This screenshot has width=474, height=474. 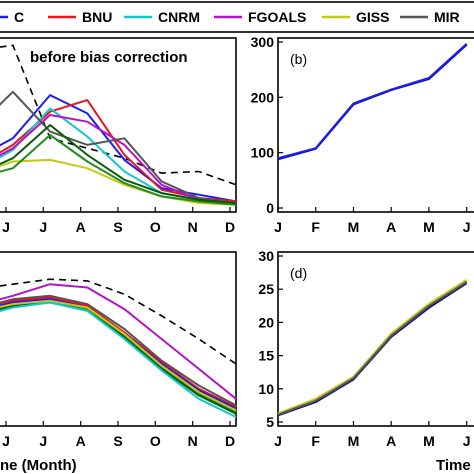 What do you see at coordinates (270, 422) in the screenshot?
I see `panel-d-ytick: 5` at bounding box center [270, 422].